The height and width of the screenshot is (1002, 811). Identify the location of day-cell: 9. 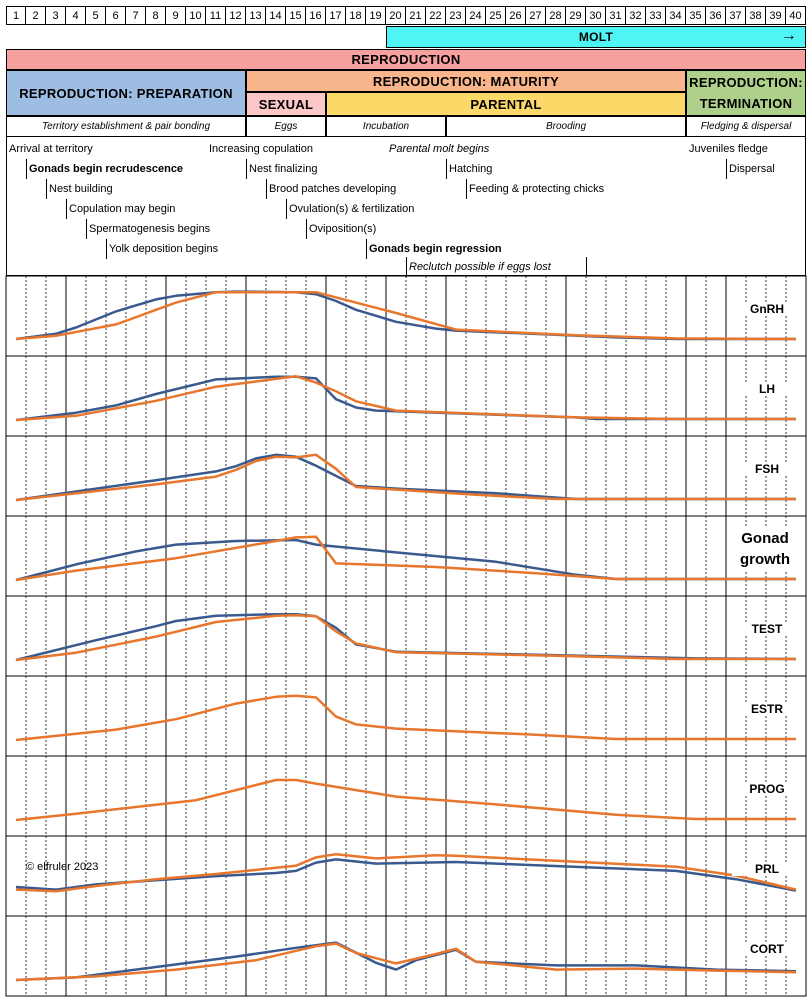
(176, 15).